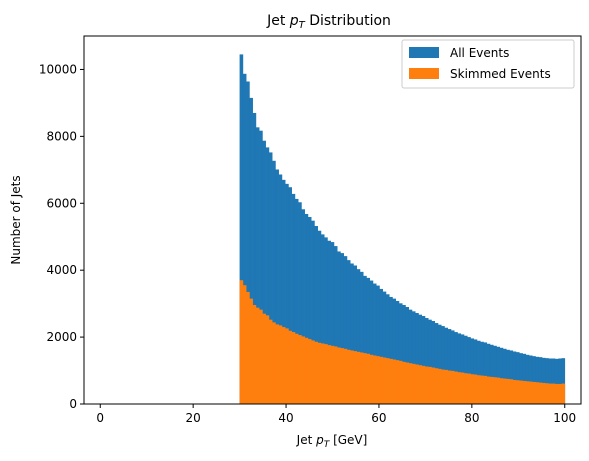 This screenshot has height=461, width=589. Describe the element at coordinates (73, 404) in the screenshot. I see `y-tick-label: 0` at that location.